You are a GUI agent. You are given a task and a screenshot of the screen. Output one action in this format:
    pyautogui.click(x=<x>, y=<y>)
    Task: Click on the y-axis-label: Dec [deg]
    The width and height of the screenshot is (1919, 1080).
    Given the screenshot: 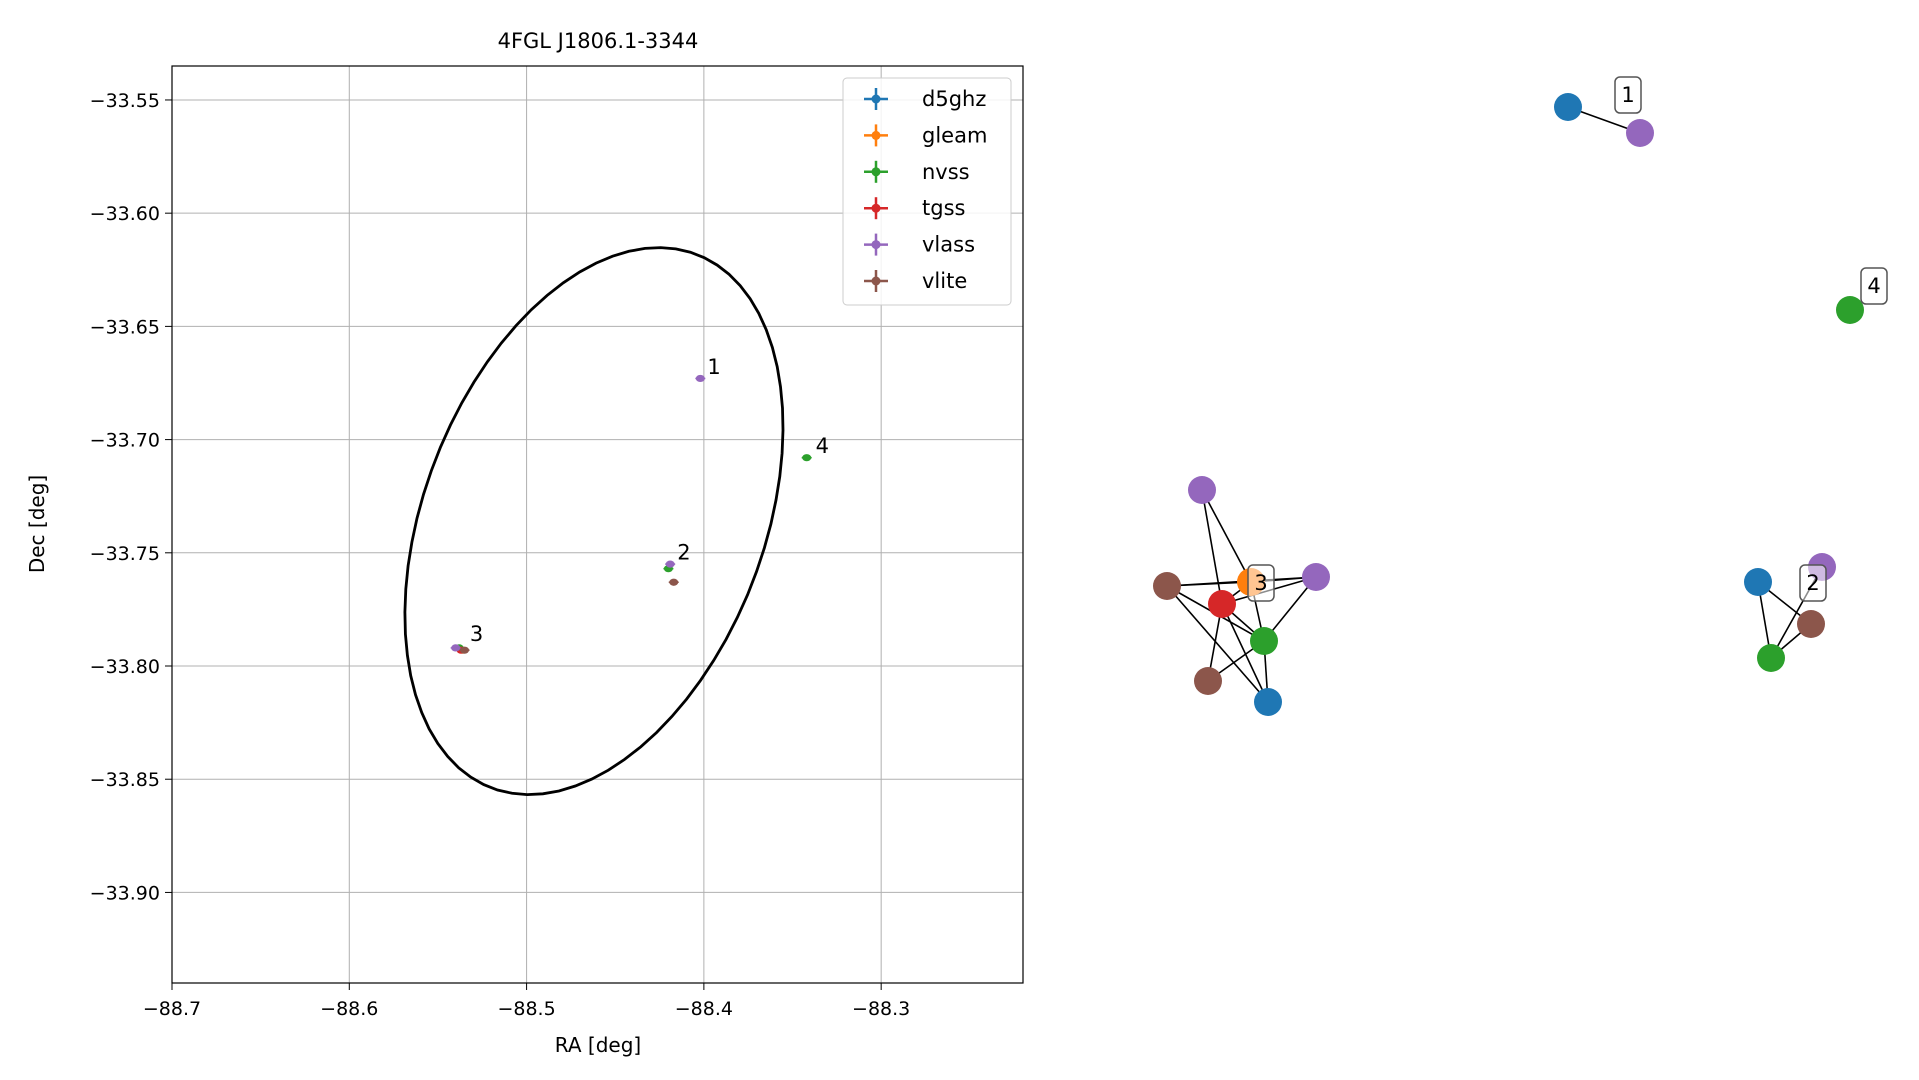 What is the action you would take?
    pyautogui.click(x=37, y=524)
    